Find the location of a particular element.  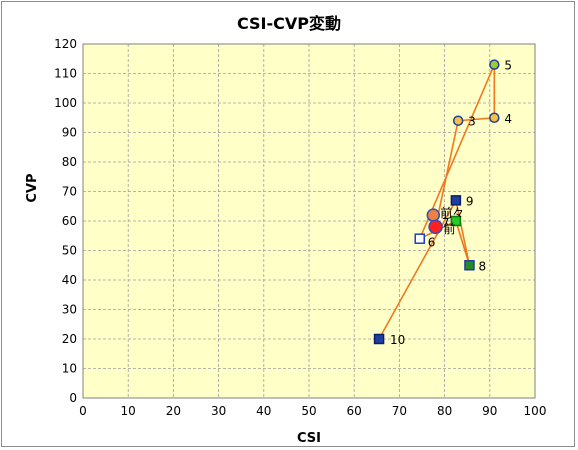

y-tick-label: 30 is located at coordinates (69, 310).